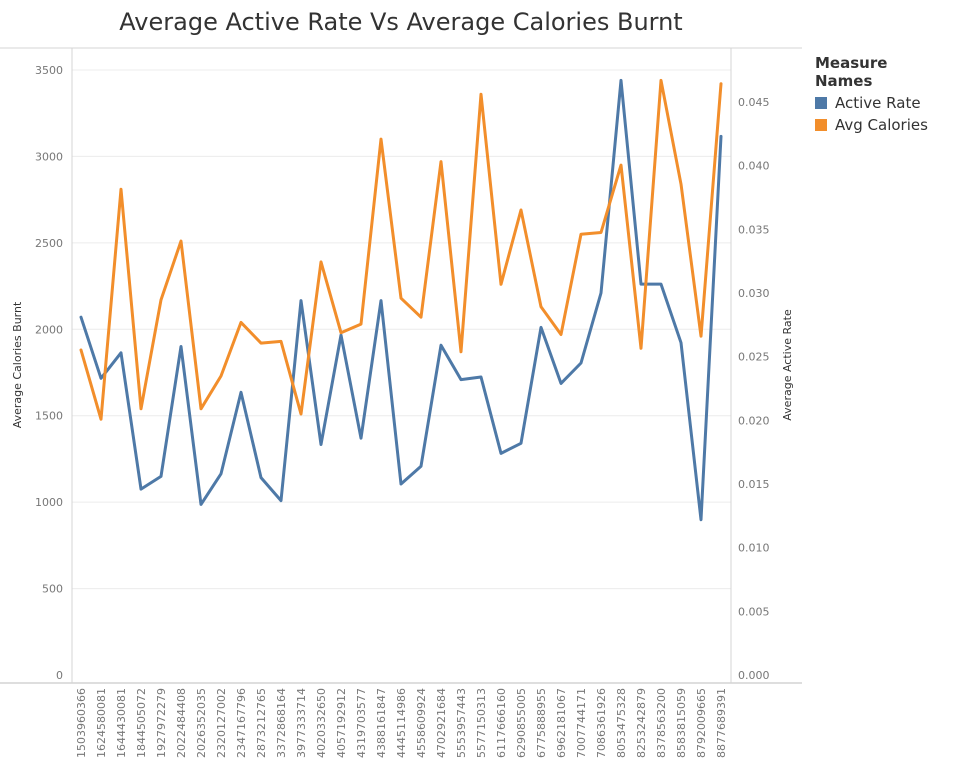  Describe the element at coordinates (321, 723) in the screenshot. I see `x-tick-label-4020332650: 4020332650` at that location.